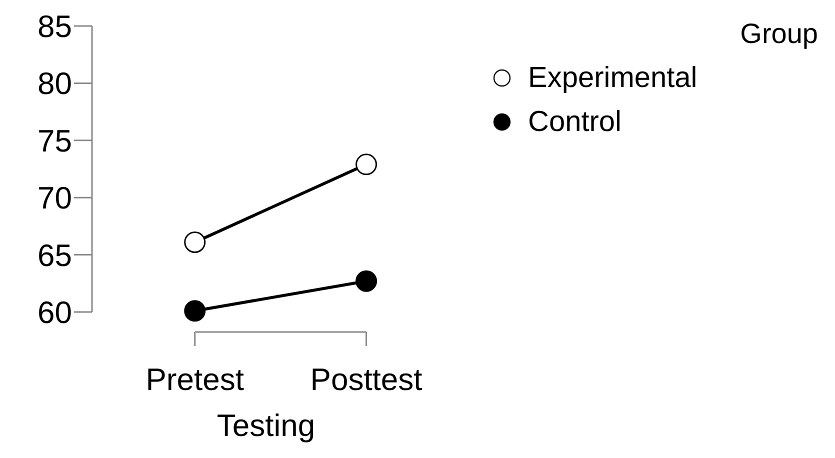 This screenshot has width=835, height=458. I want to click on y-tick-label: 75, so click(55, 140).